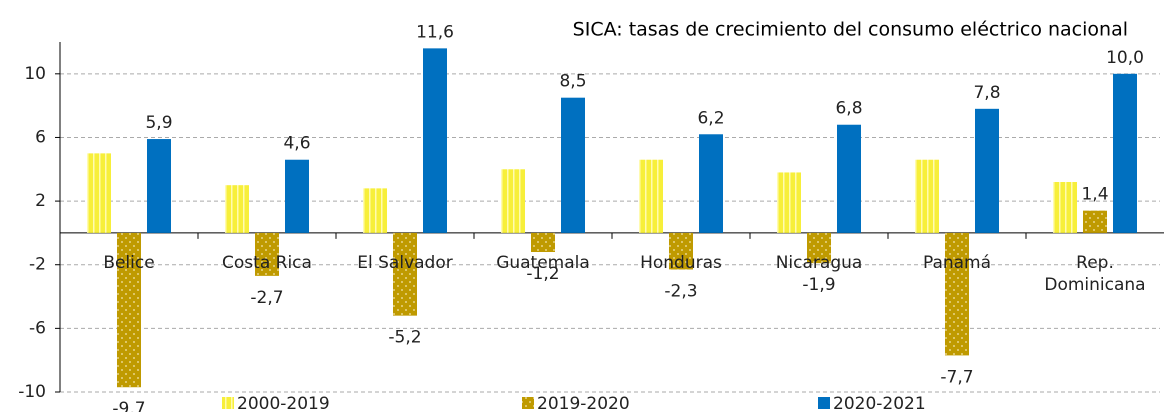 Image resolution: width=1165 pixels, height=412 pixels. What do you see at coordinates (879, 403) in the screenshot?
I see `legend-label: 2020-2021` at bounding box center [879, 403].